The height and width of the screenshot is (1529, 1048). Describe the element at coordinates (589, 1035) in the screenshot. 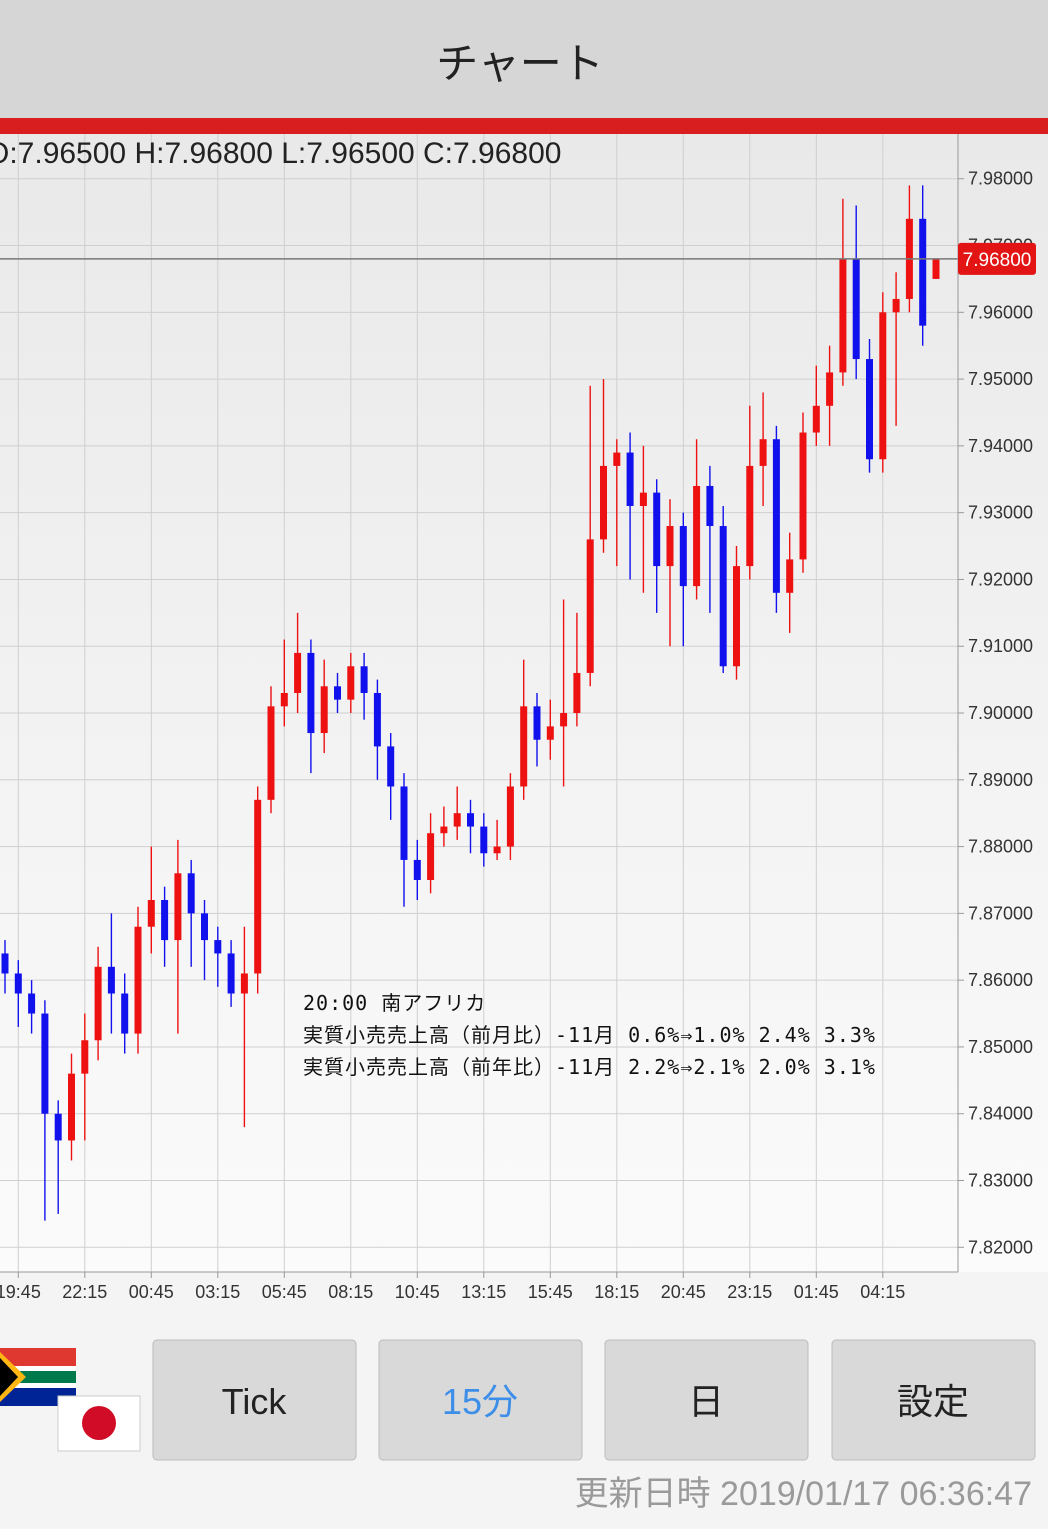

I see `event-annotation: 実質小売売上高（前月比）-11月 0.6%⇒1.0% 2.4% 3.3%` at that location.